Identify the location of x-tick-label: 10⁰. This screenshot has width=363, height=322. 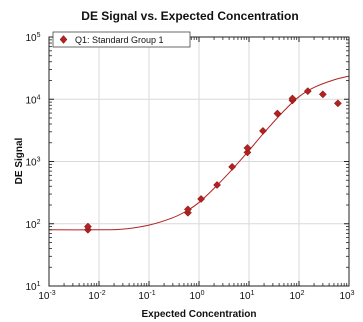
(196, 296).